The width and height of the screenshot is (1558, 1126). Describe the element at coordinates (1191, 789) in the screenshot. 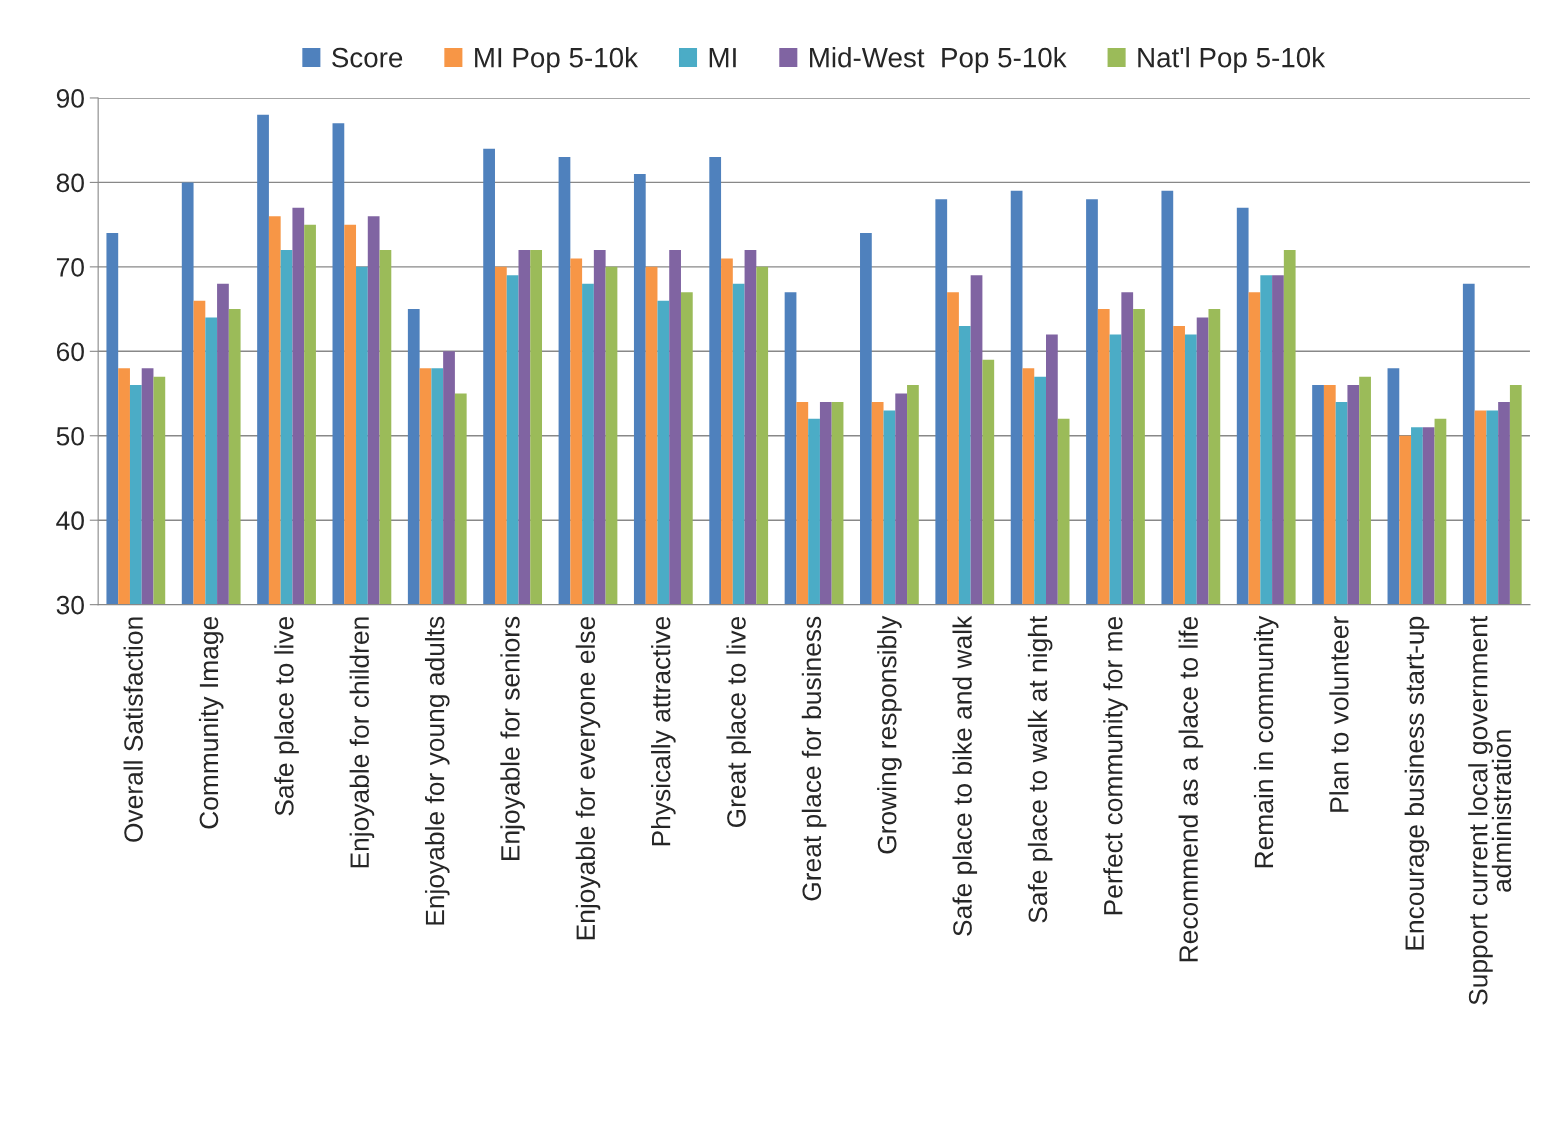

I see `x-tick-label: Recommend as a place to life` at that location.